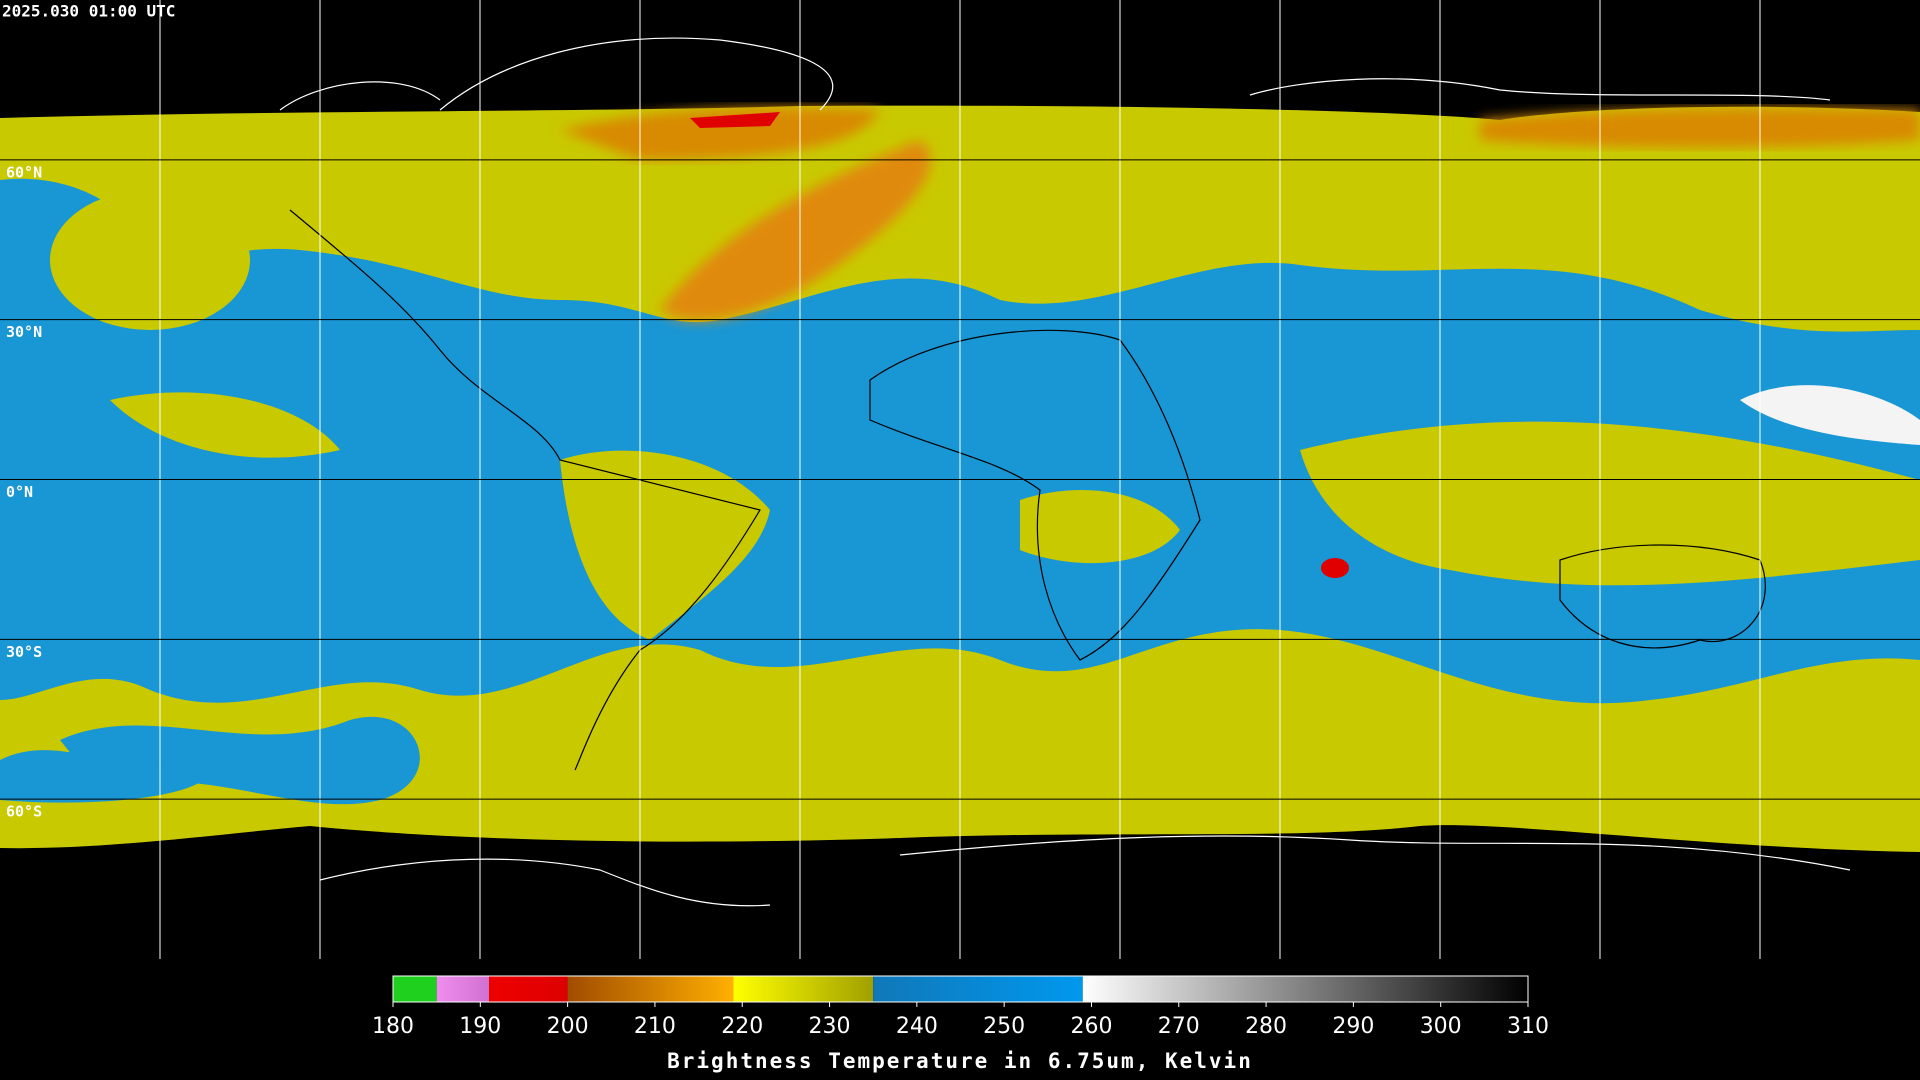 This screenshot has width=1920, height=1080. What do you see at coordinates (665, 545) in the screenshot?
I see `convection-south-america` at bounding box center [665, 545].